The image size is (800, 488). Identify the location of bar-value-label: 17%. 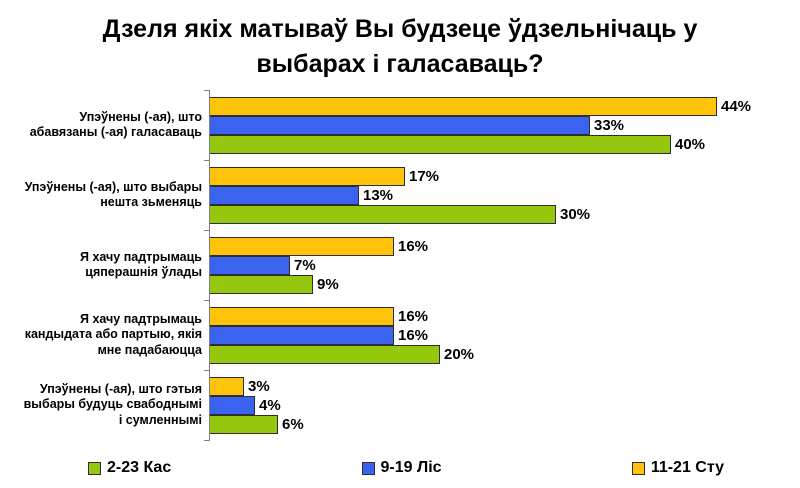
(424, 176).